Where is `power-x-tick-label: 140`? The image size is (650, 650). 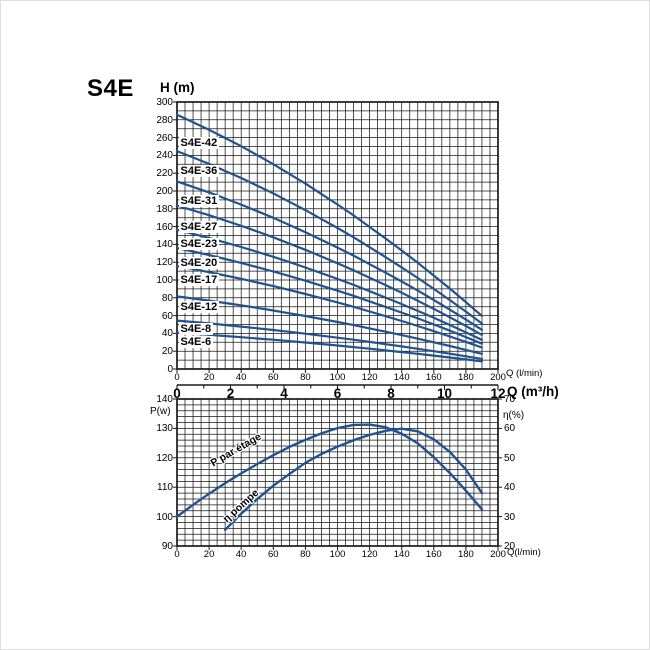 power-x-tick-label: 140 is located at coordinates (401, 554).